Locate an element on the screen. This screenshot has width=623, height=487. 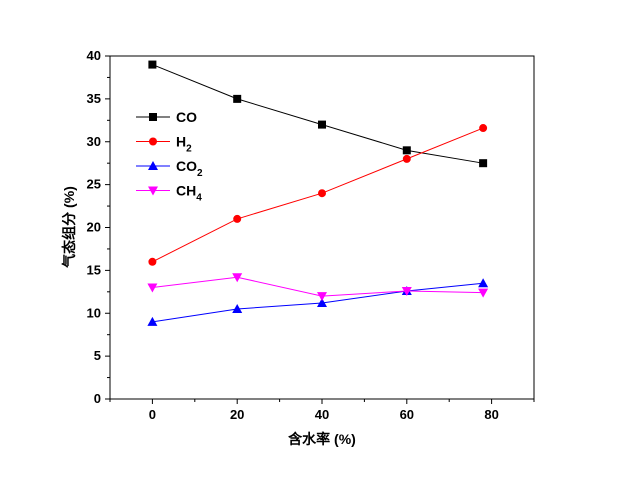
series-ch4 is located at coordinates (318, 287).